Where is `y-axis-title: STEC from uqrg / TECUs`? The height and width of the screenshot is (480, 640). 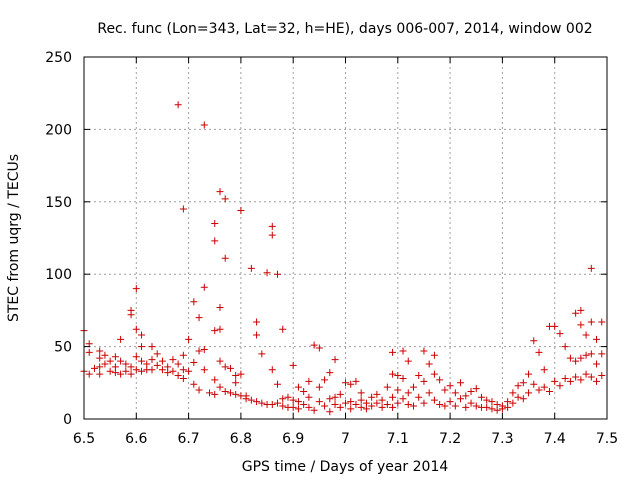 y-axis-title: STEC from uqrg / TECUs is located at coordinates (14, 238).